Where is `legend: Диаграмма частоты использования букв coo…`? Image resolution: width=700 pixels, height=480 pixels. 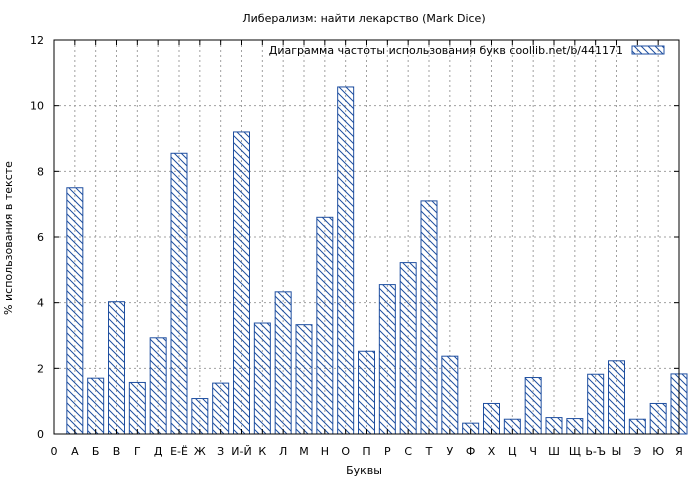
legend: Диаграмма частоты использования букв coo… is located at coordinates (467, 50).